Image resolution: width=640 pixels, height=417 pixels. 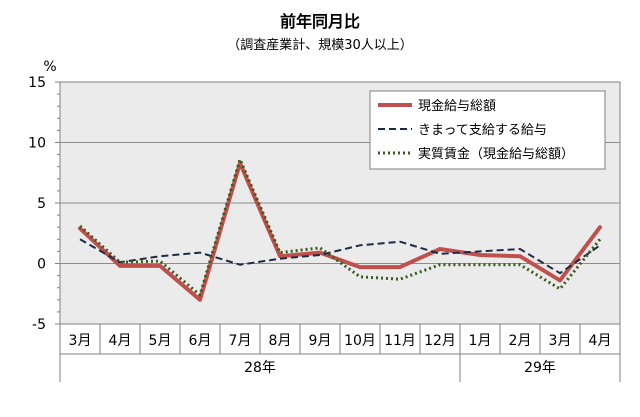 What do you see at coordinates (280, 341) in the screenshot?
I see `x-category-label: 8月` at bounding box center [280, 341].